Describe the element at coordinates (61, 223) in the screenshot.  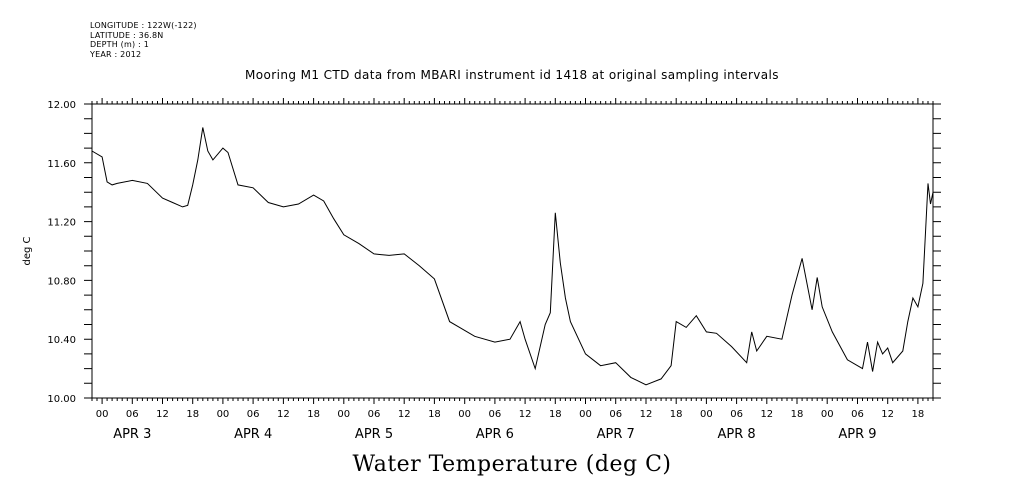
I see `y-tick-label: 11.20` at that location.